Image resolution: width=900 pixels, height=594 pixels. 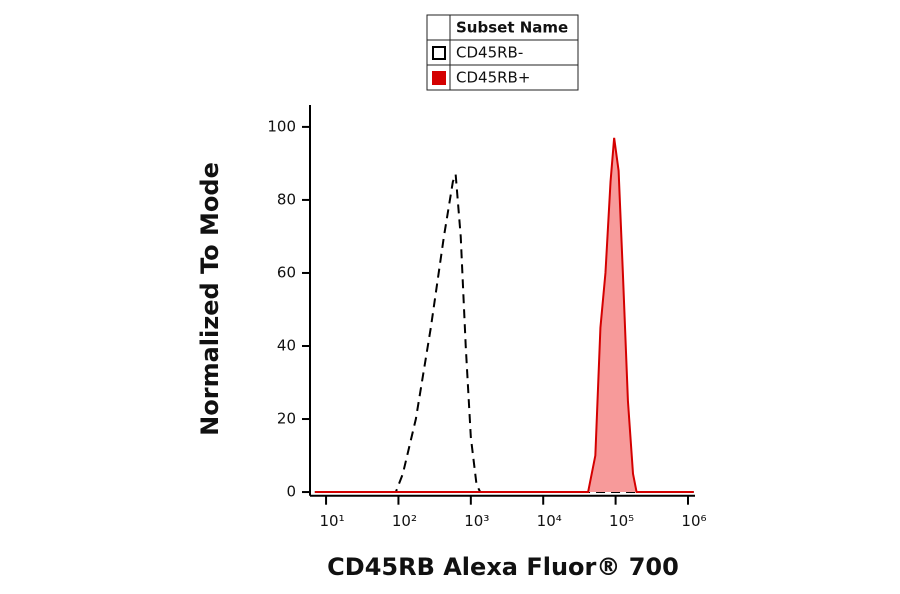 I want to click on y-tick-label: 0, so click(x=291, y=492).